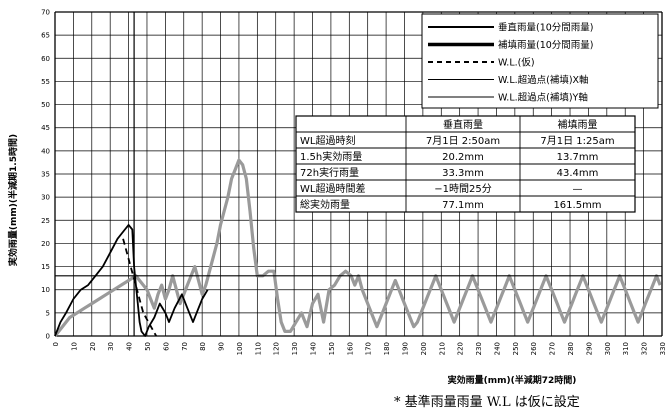 This screenshot has height=413, width=669. I want to click on y-tick-label: 35, so click(45, 175).